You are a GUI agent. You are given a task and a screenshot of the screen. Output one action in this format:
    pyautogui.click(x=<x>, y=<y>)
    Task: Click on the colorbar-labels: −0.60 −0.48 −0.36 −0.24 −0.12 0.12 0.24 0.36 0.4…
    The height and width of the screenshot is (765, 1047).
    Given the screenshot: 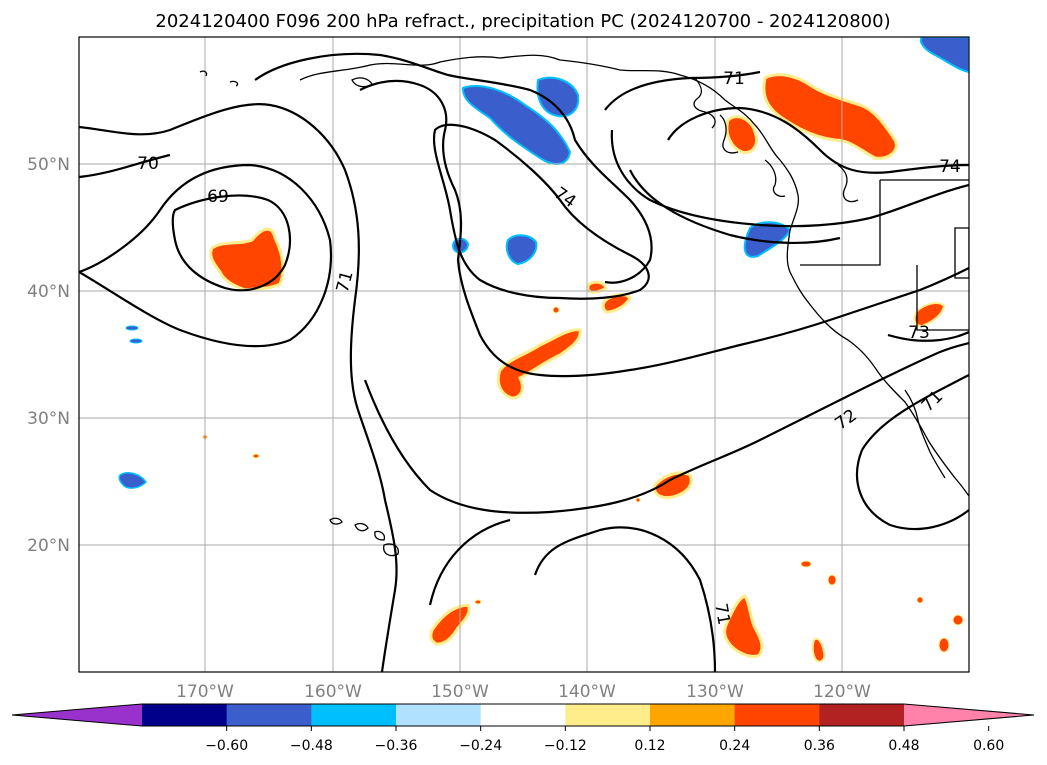 What is the action you would take?
    pyautogui.click(x=604, y=740)
    